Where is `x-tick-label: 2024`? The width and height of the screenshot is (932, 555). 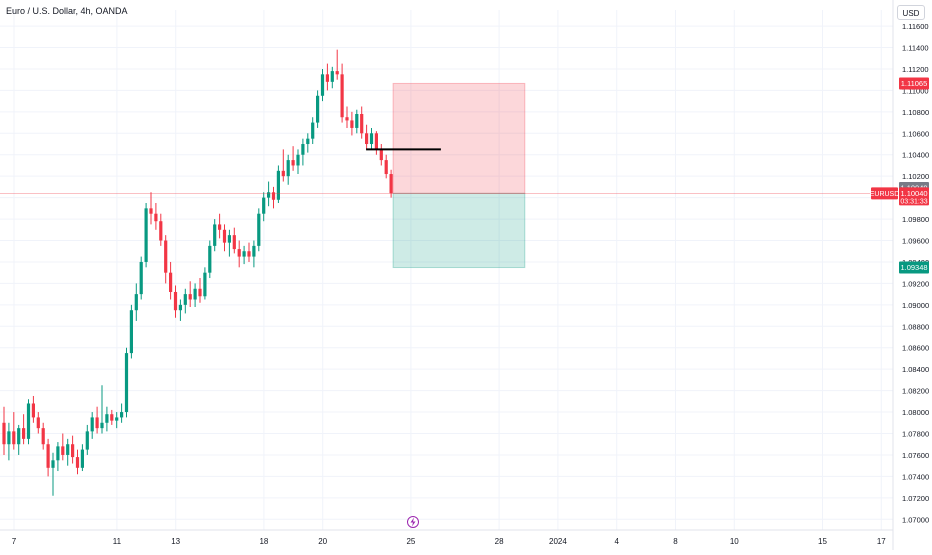
x-tick-label: 2024 is located at coordinates (558, 541).